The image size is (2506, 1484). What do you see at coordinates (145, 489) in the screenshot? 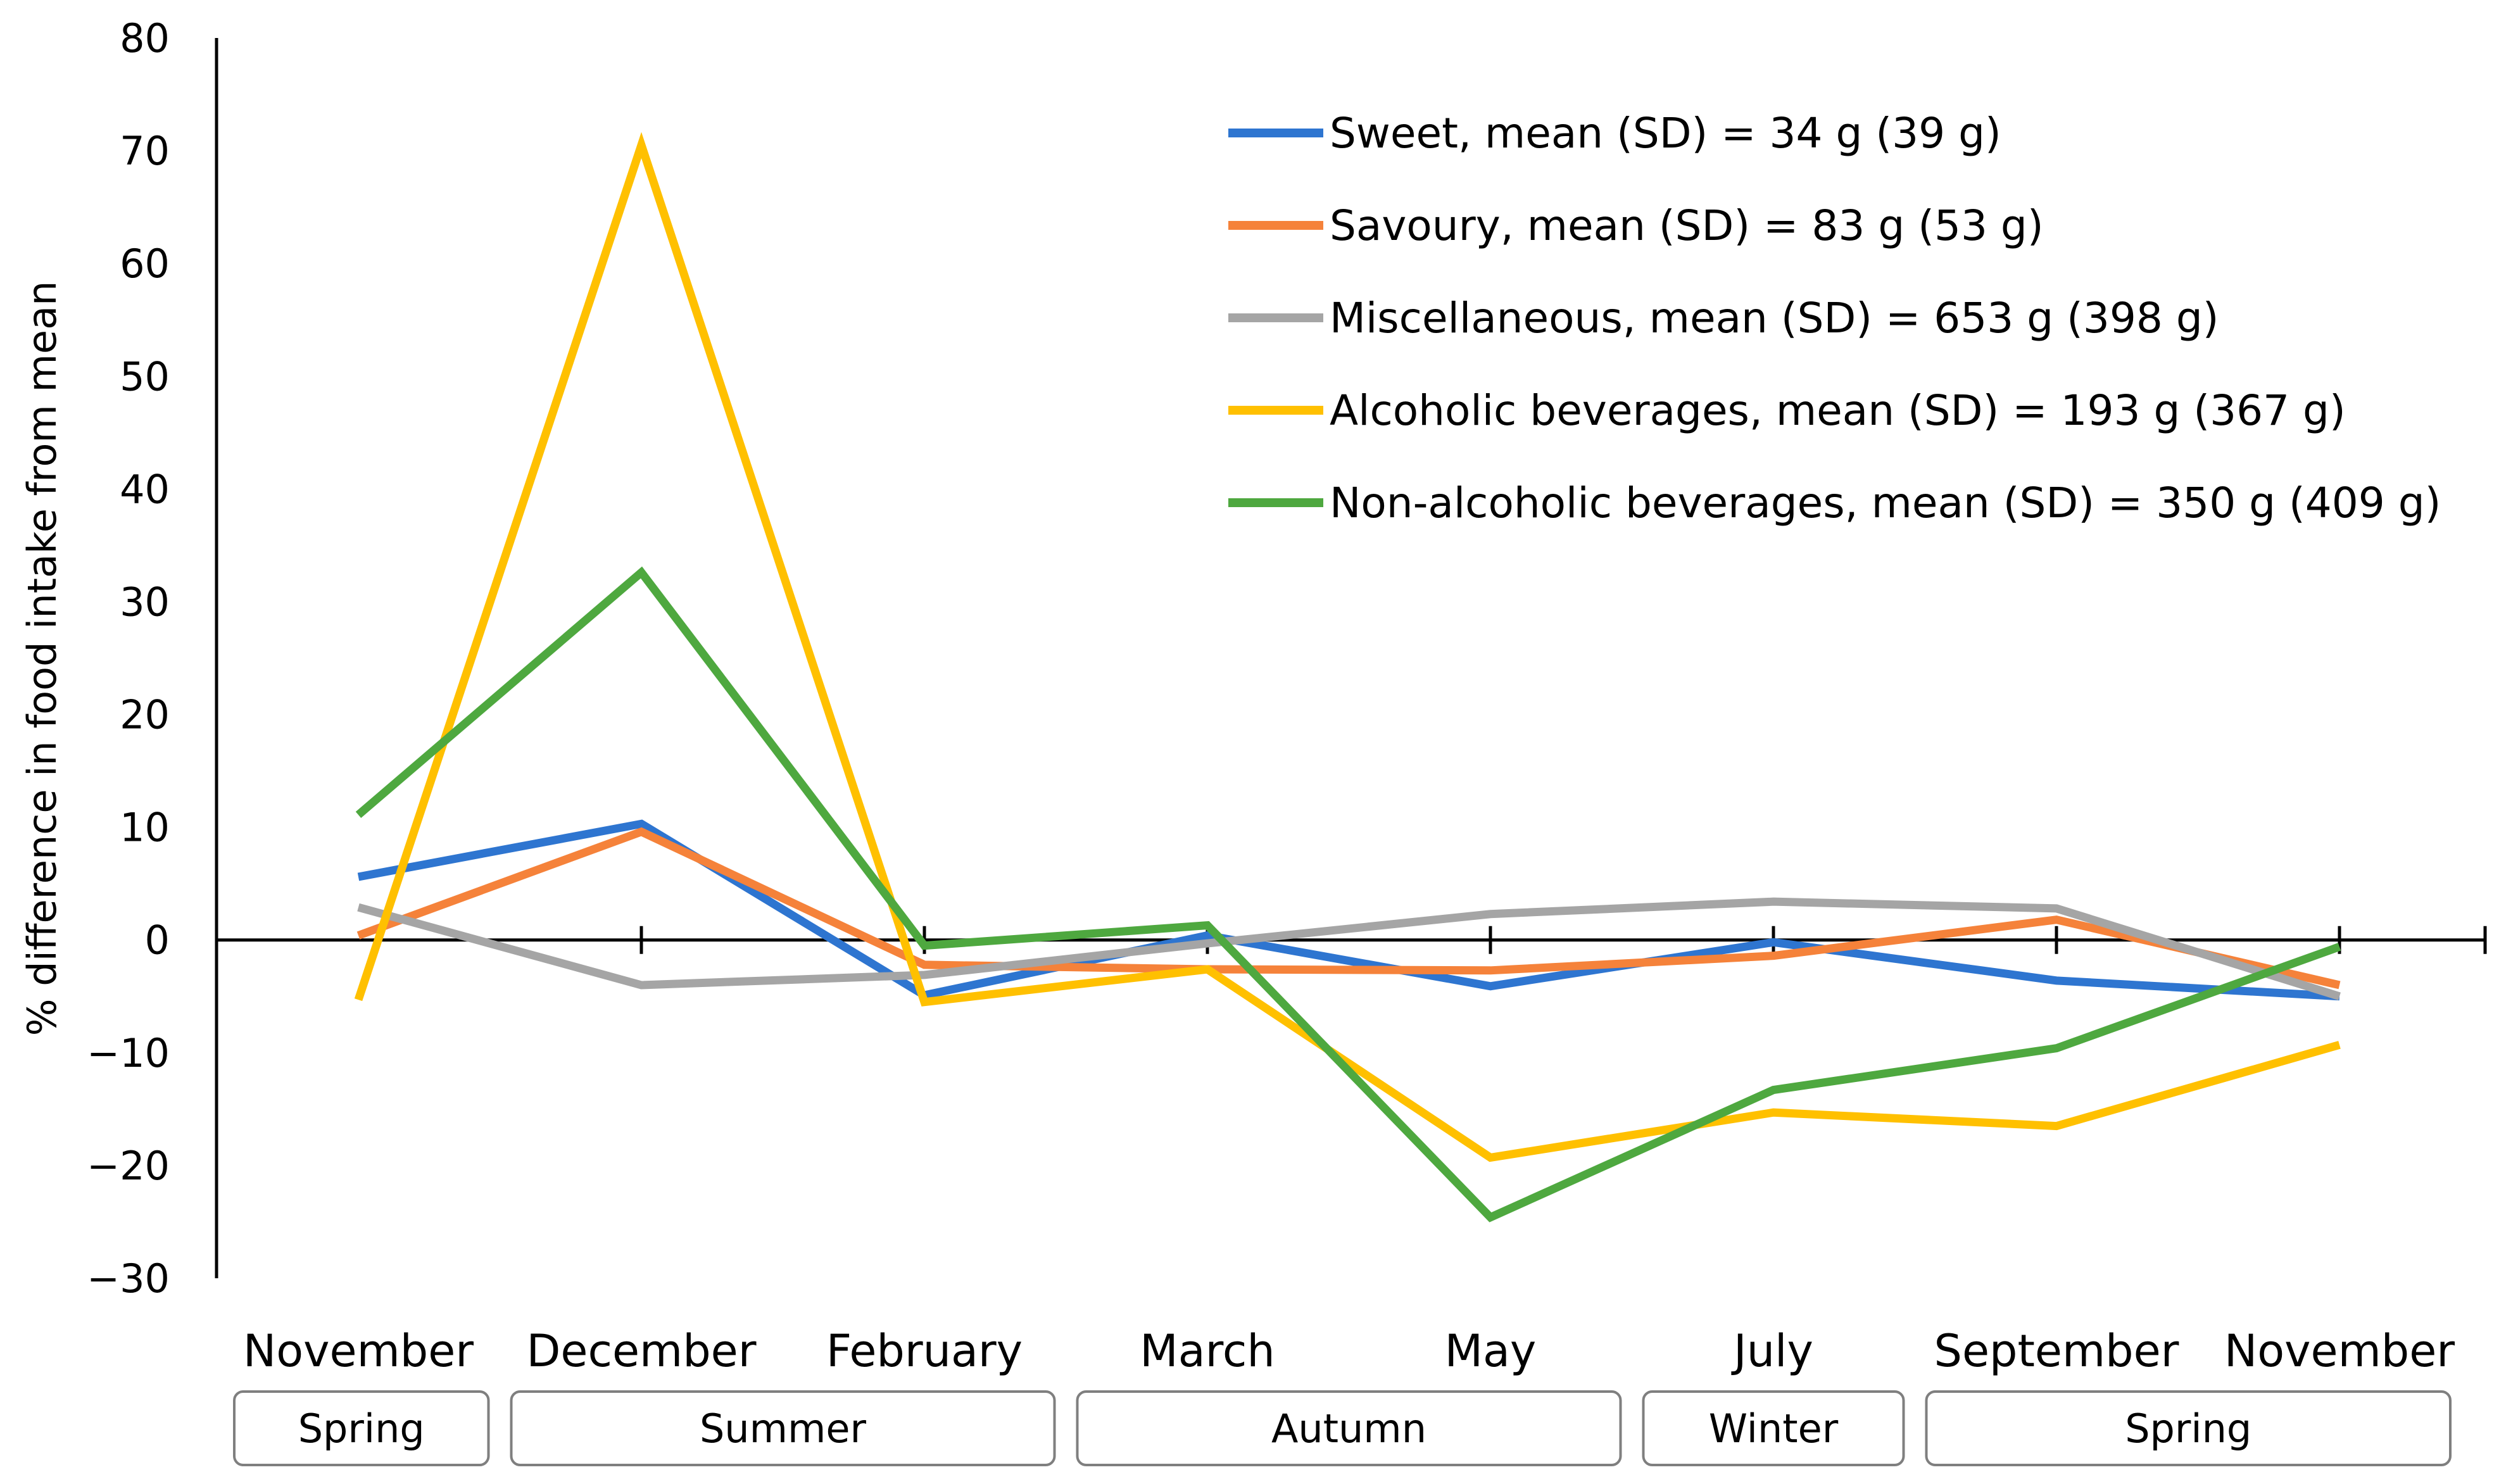
I see `y-tick-label: 40` at bounding box center [145, 489].